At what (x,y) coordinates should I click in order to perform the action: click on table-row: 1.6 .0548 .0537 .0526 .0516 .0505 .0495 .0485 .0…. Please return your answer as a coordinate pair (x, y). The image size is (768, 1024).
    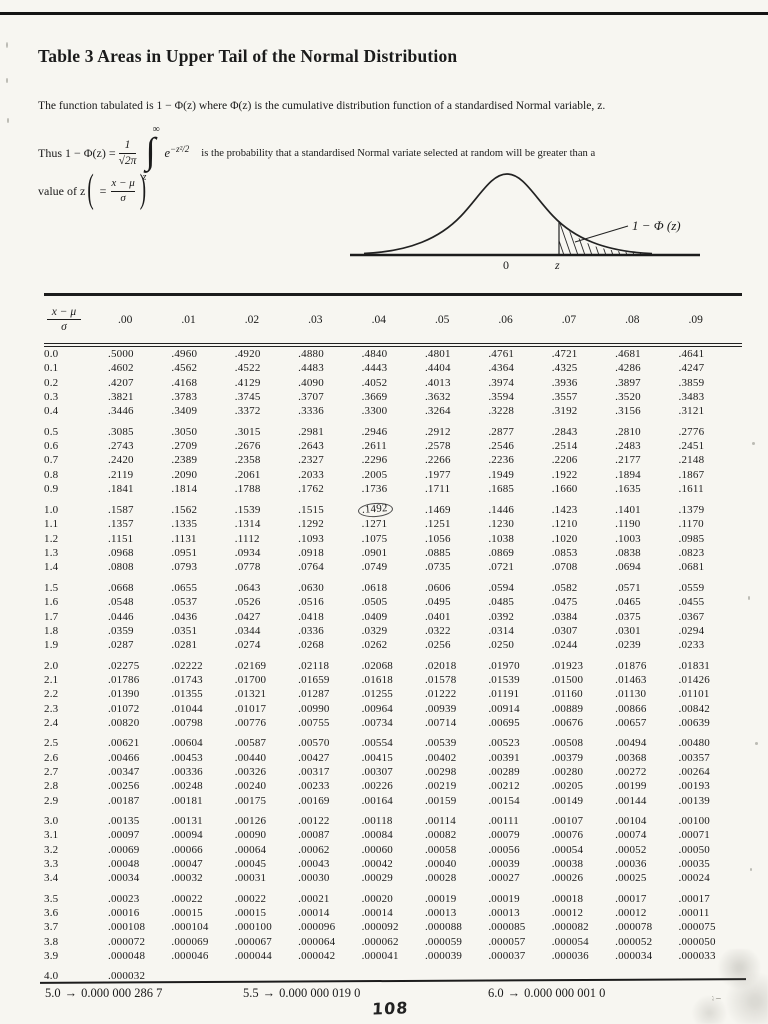
    Looking at the image, I should click on (393, 602).